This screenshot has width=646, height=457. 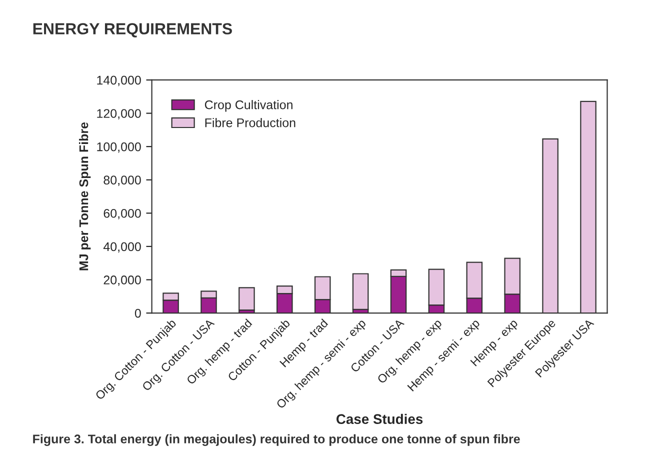 What do you see at coordinates (122, 247) in the screenshot?
I see `y-tick-label: 40,000` at bounding box center [122, 247].